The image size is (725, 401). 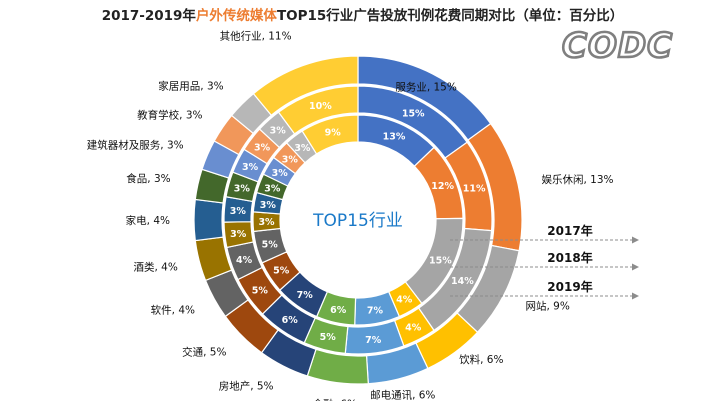 What do you see at coordinates (394, 136) in the screenshot?
I see `slice-label-2017年-服务业: 13%` at bounding box center [394, 136].